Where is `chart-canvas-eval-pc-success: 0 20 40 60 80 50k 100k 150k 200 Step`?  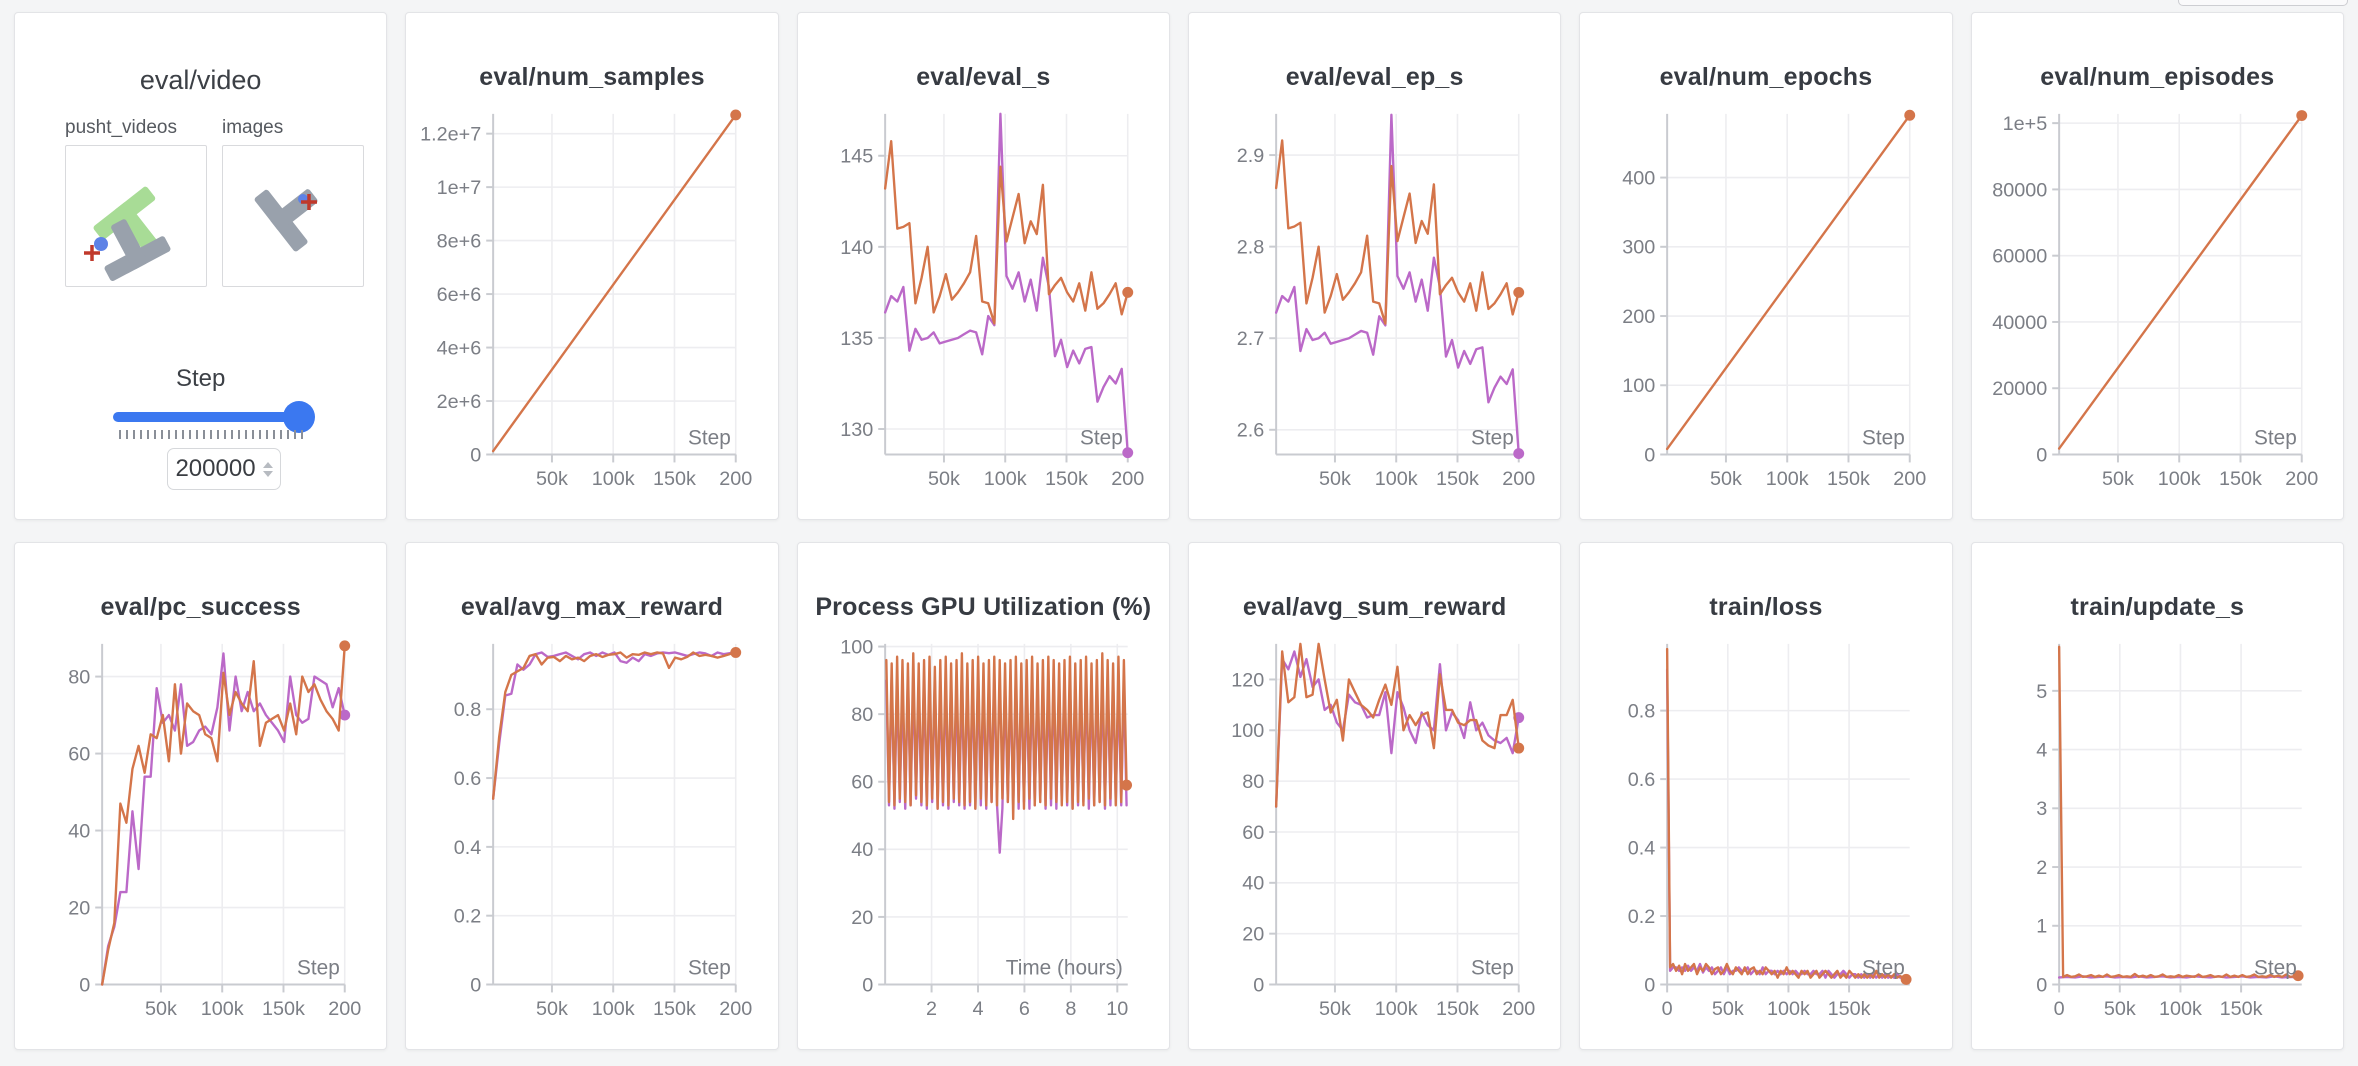
chart-canvas-eval-pc-success: 0 20 40 60 80 50k 100k 150k 200 Step is located at coordinates (200, 833).